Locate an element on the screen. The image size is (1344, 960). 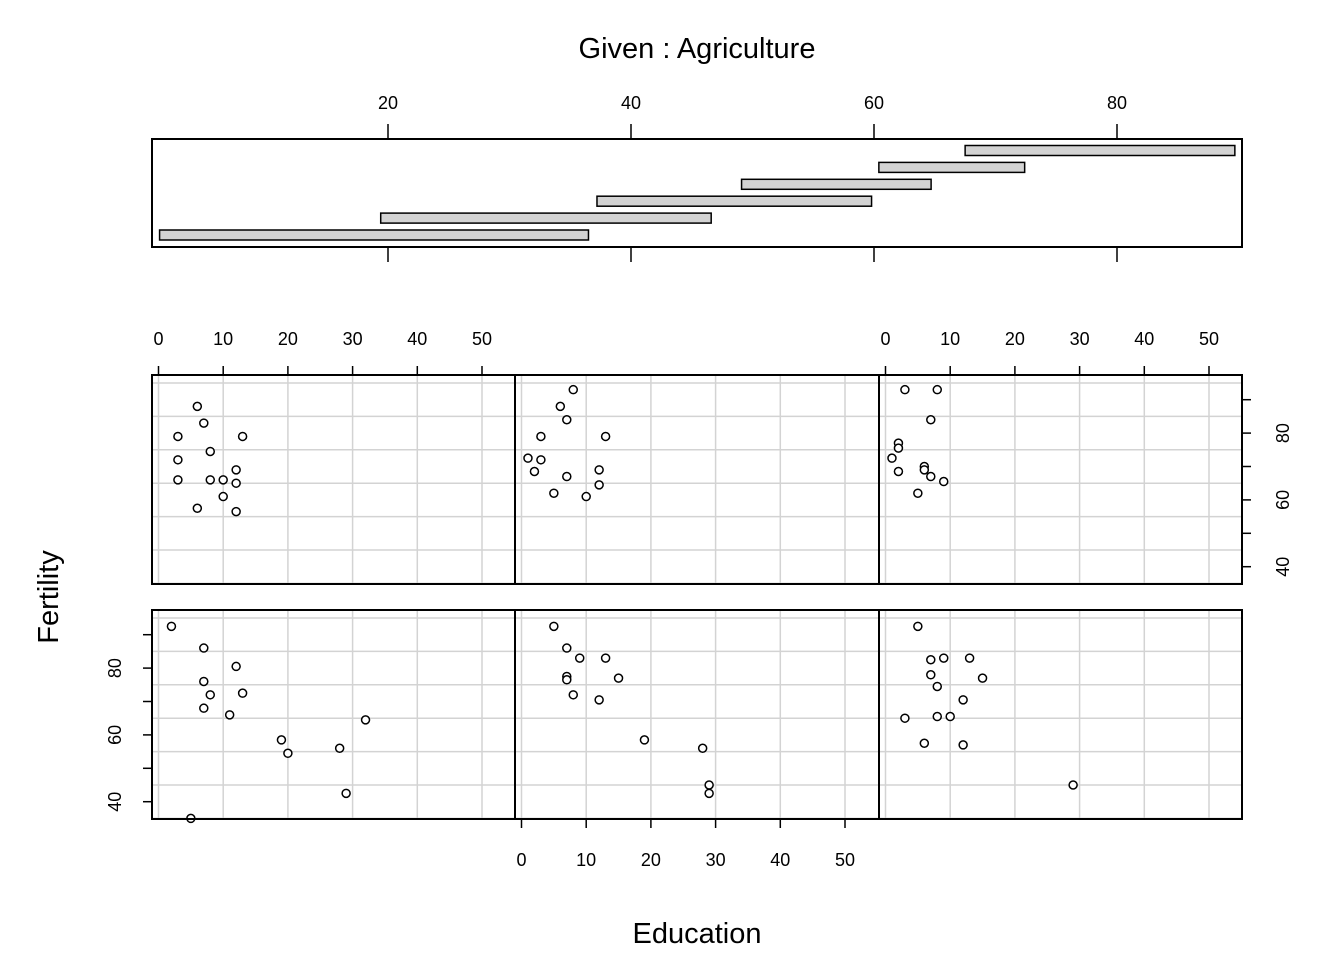
given-panel-frame is located at coordinates (697, 193).